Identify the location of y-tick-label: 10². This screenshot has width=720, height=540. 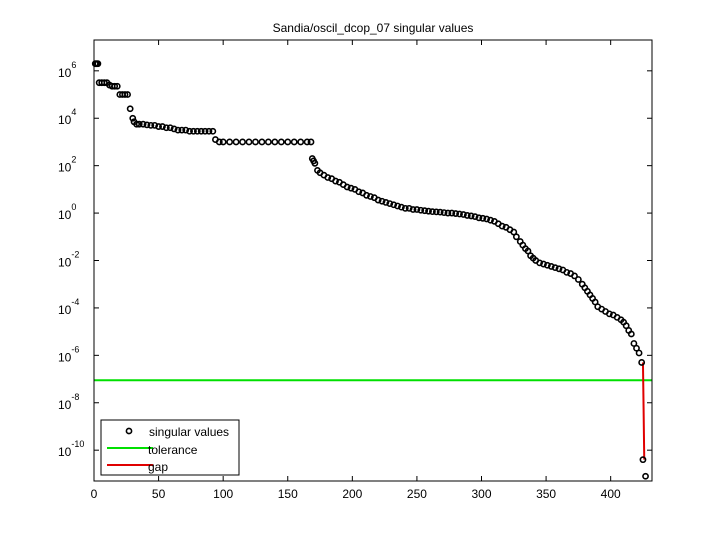
(67, 165).